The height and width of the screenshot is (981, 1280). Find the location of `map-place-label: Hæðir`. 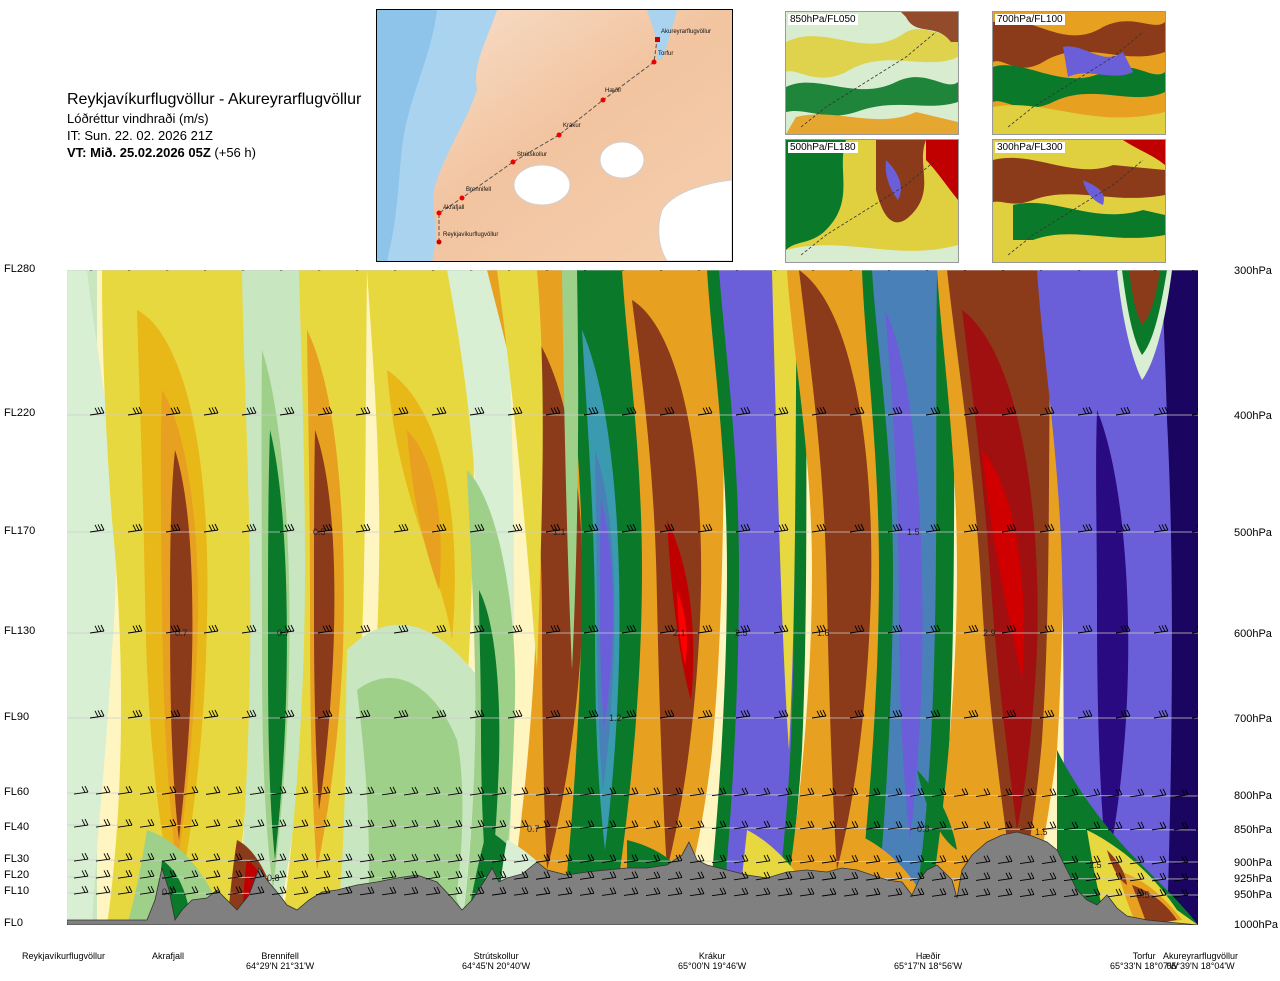

map-place-label: Hæðir is located at coordinates (613, 91).